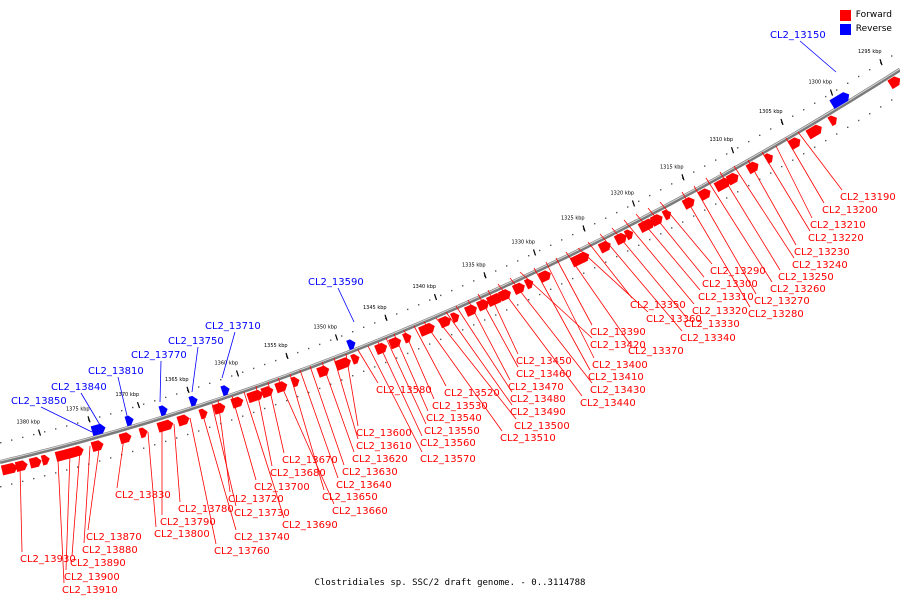 The image size is (900, 600). I want to click on gene-label: CL2_13850, so click(39, 401).